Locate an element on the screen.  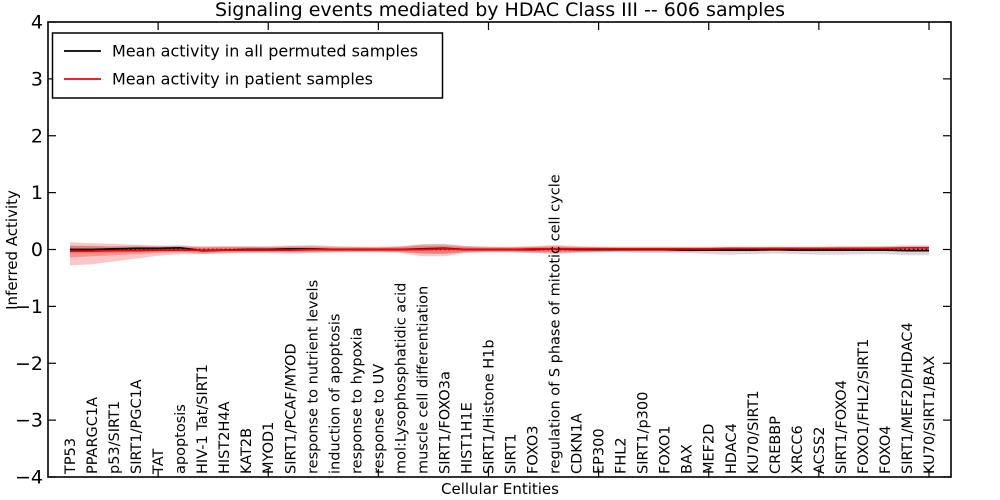
y-tick-label: 1 is located at coordinates (37, 193).